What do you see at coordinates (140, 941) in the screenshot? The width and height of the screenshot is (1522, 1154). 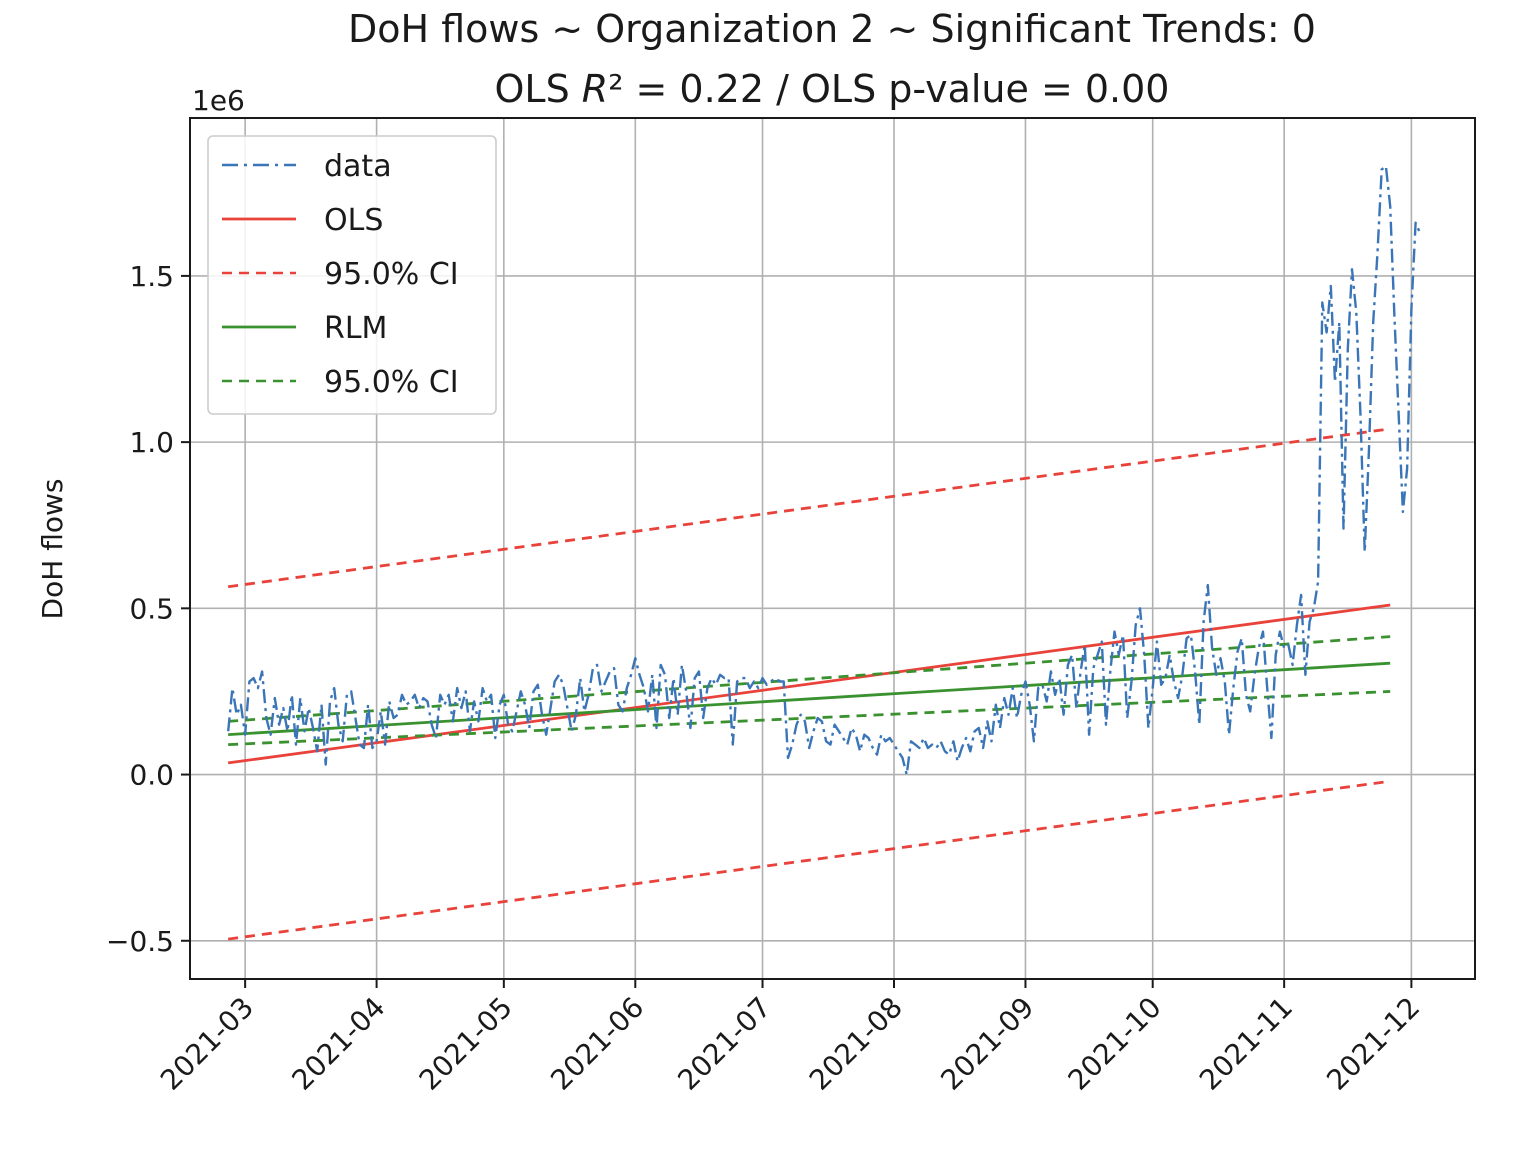 I see `y-tick-label: −0.5` at bounding box center [140, 941].